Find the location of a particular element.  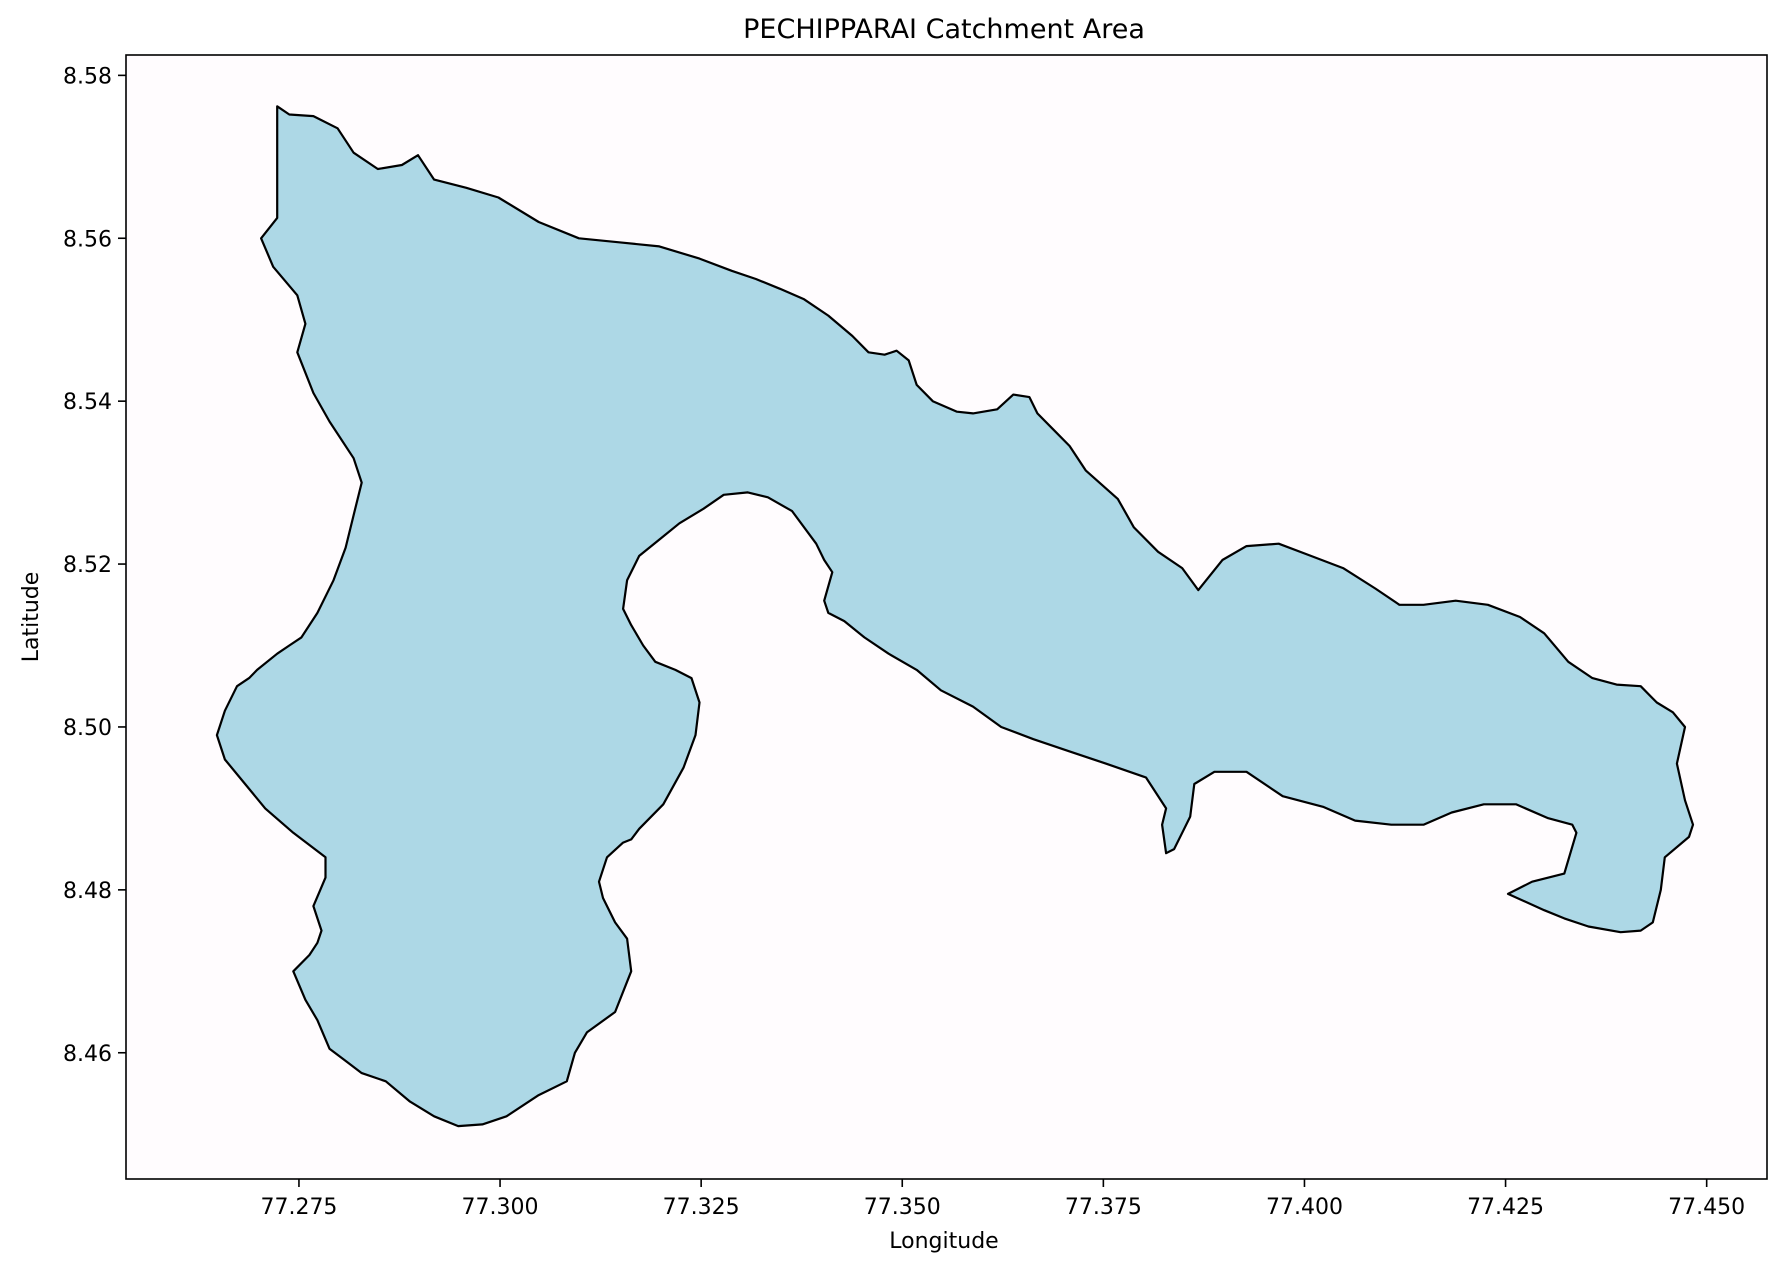

chart-title: PECHIPPARAI Catchment Area is located at coordinates (944, 29).